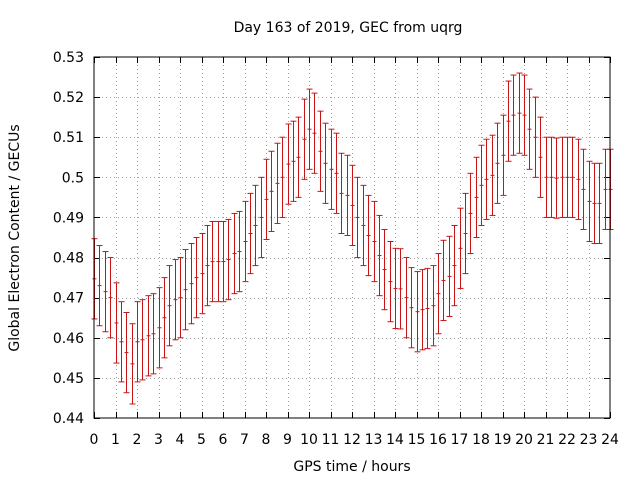 The height and width of the screenshot is (480, 640). Describe the element at coordinates (352, 440) in the screenshot. I see `x-tick-label: 12` at that location.